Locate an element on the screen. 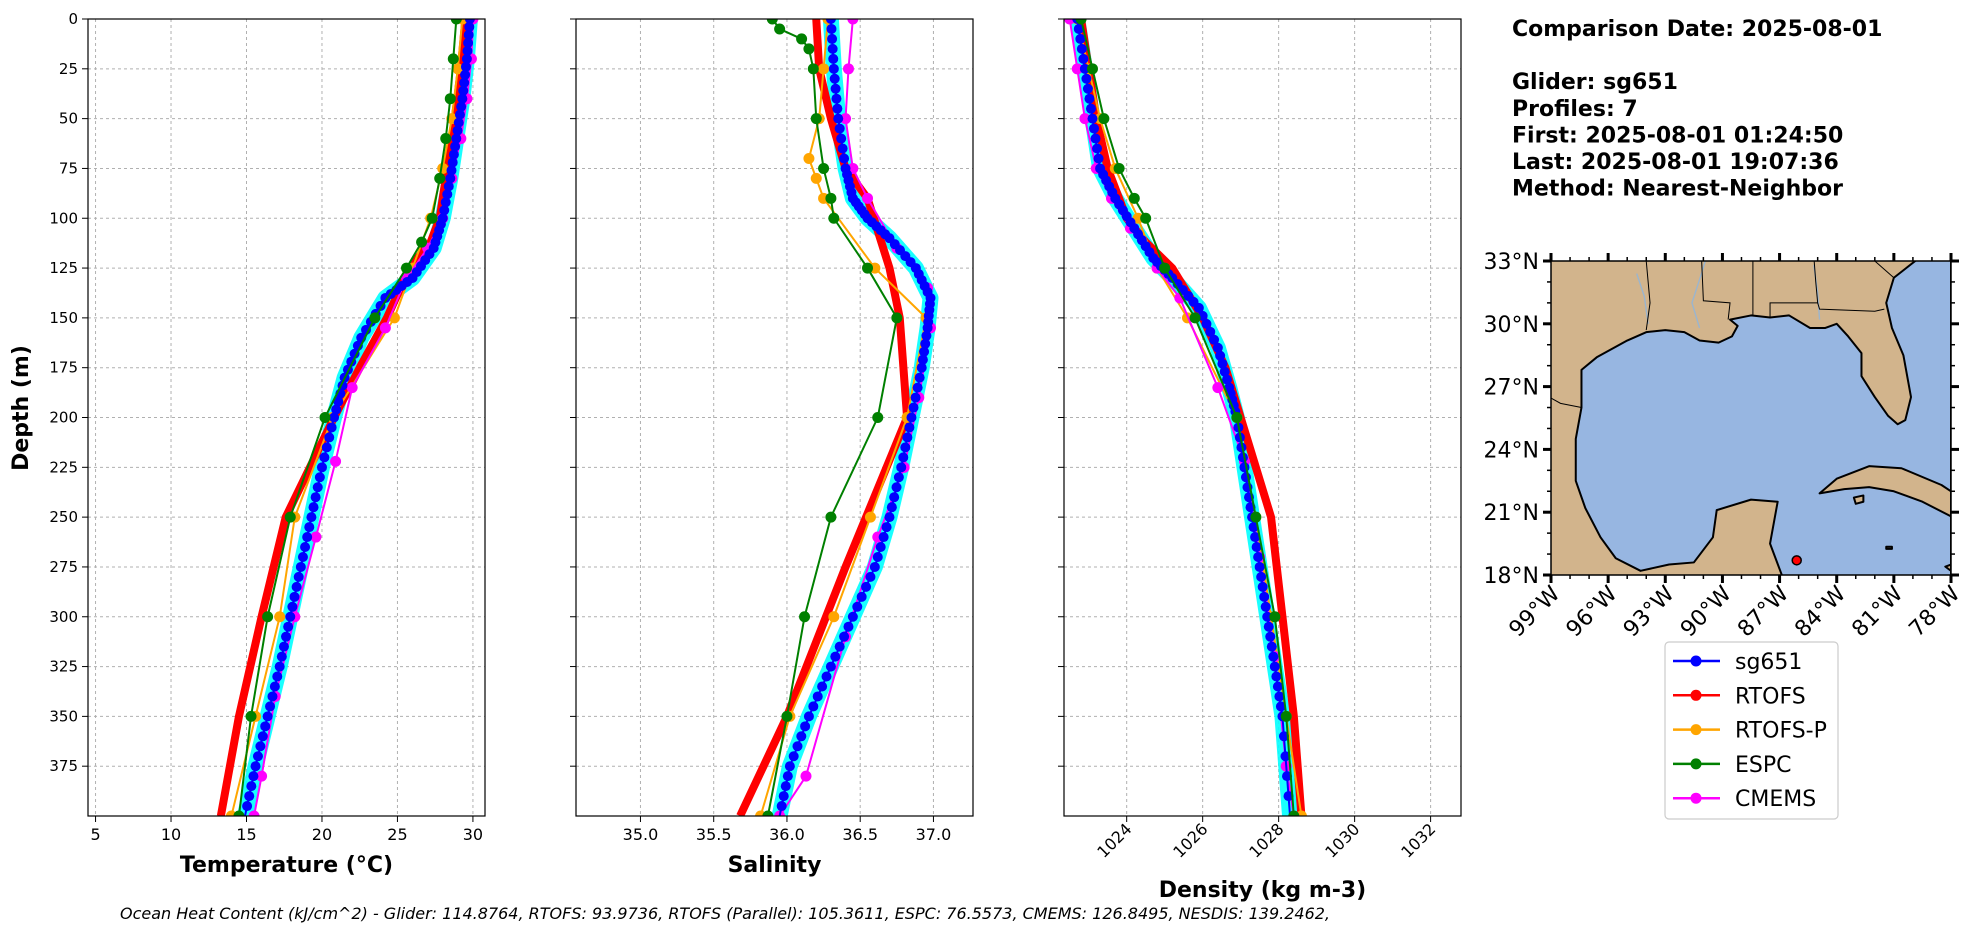 This screenshot has width=1987, height=934. y-tick-label: 350 is located at coordinates (63, 716).